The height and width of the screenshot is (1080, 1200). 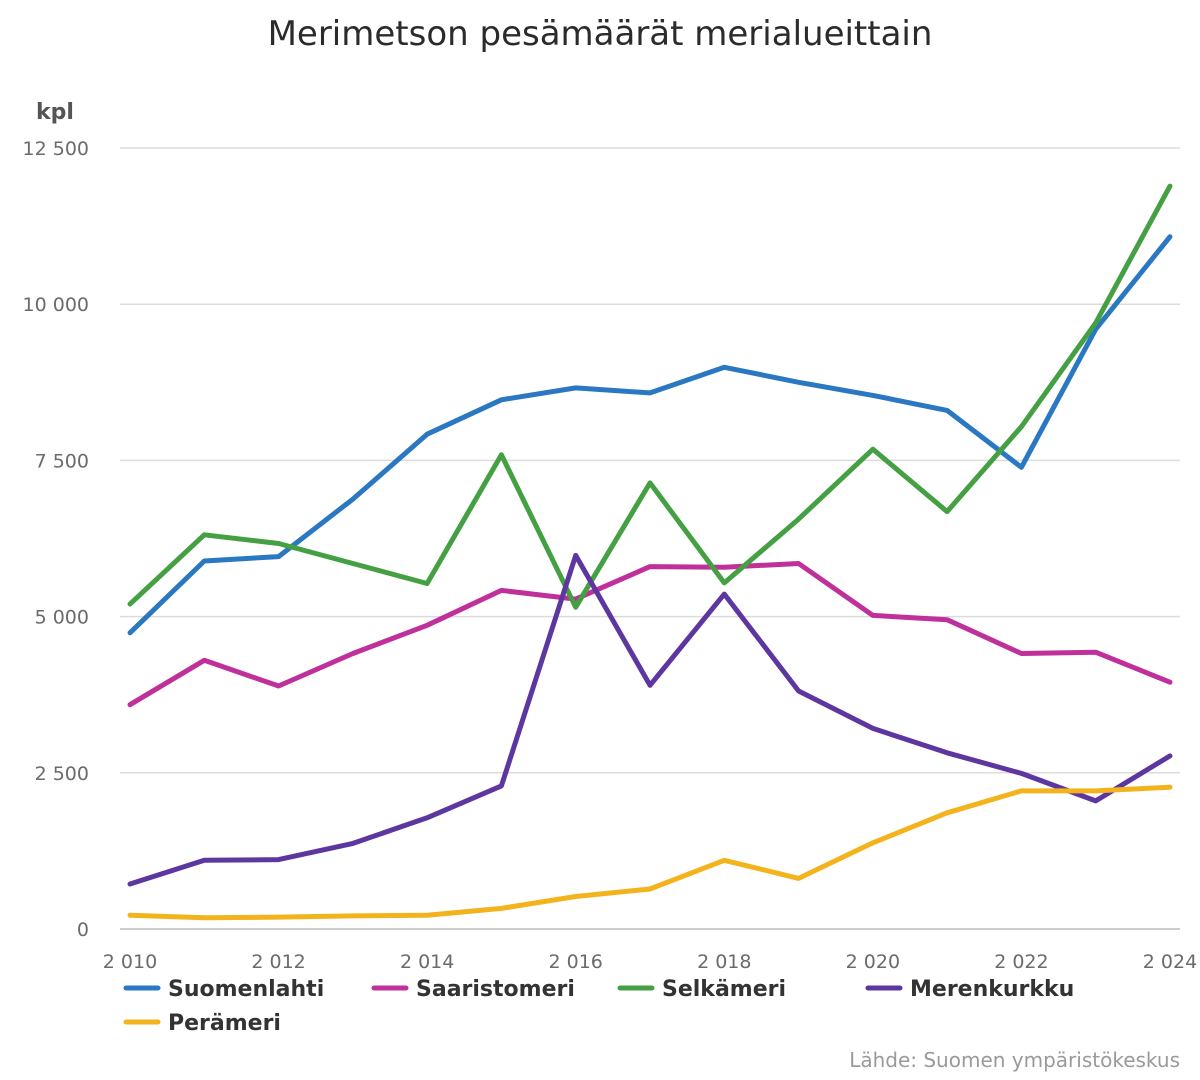 What do you see at coordinates (650, 852) in the screenshot?
I see `series-line-perämeri` at bounding box center [650, 852].